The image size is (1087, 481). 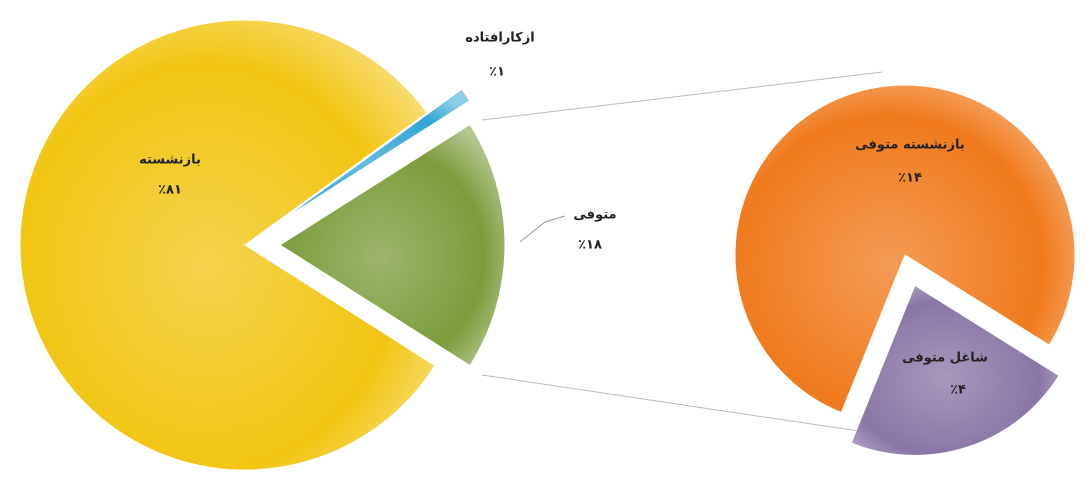 I want to click on leader-line, so click(x=542, y=229).